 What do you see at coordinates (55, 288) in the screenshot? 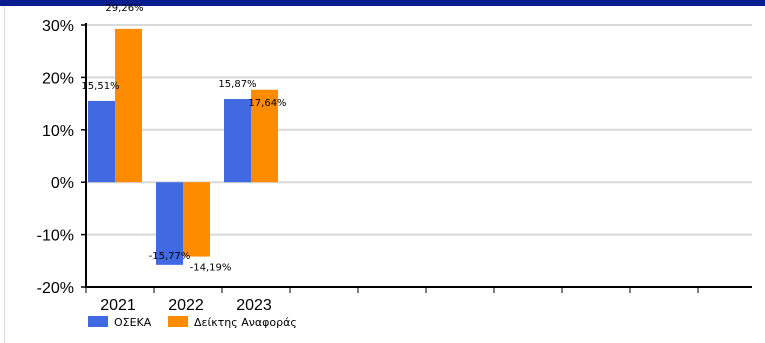
I see `y-tick-label: -20%` at bounding box center [55, 288].